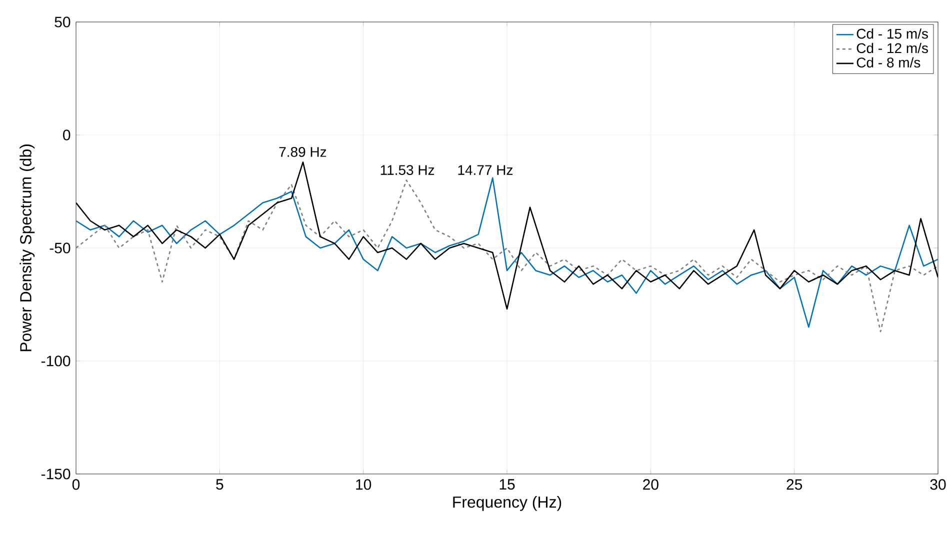 The image size is (947, 537). I want to click on annotation: 14.77 Hz, so click(485, 170).